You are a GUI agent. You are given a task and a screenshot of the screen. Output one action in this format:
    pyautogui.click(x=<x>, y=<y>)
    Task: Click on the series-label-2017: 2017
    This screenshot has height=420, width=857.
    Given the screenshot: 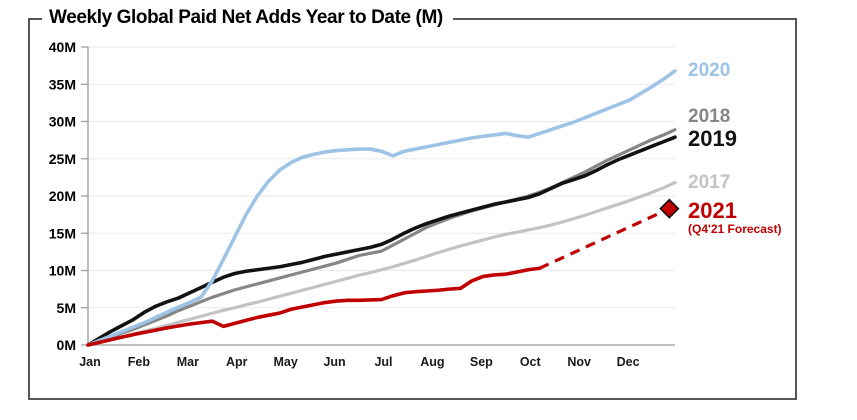 What is the action you would take?
    pyautogui.click(x=709, y=183)
    